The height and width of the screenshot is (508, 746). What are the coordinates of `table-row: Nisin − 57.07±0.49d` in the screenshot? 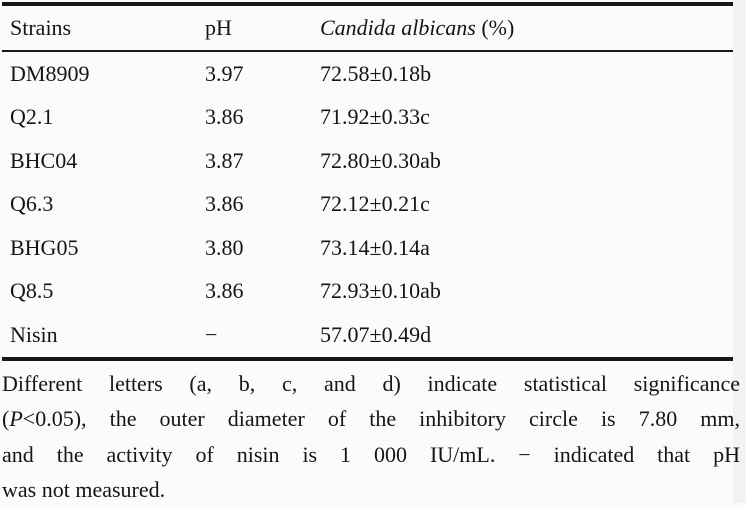 It's located at (367, 335).